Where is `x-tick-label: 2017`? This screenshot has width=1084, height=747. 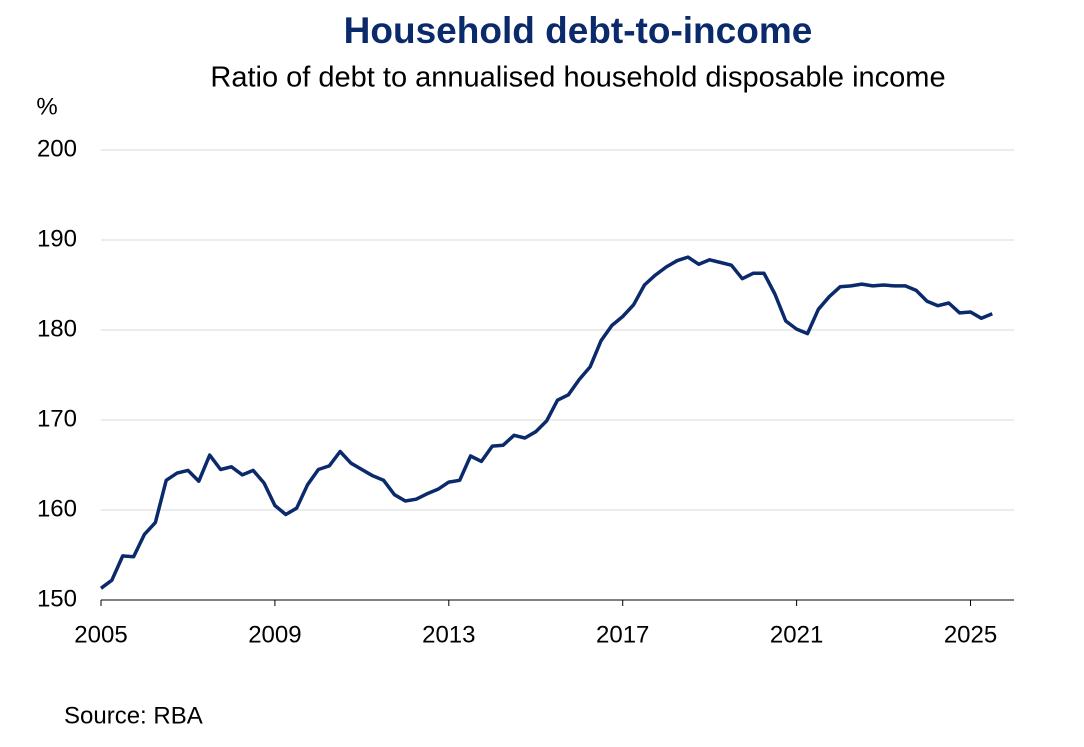 x-tick-label: 2017 is located at coordinates (622, 634).